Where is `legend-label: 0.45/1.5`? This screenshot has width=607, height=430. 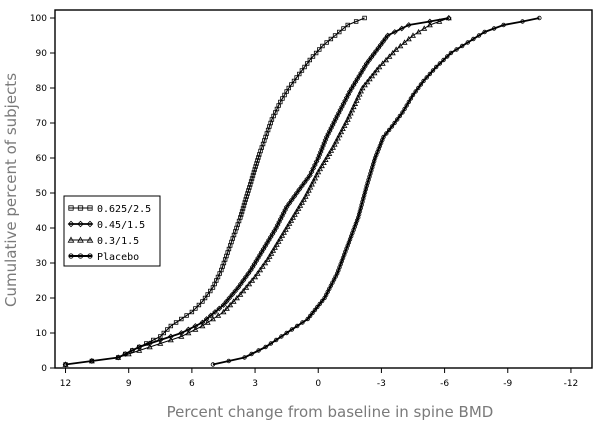 legend-label: 0.45/1.5 is located at coordinates (121, 225).